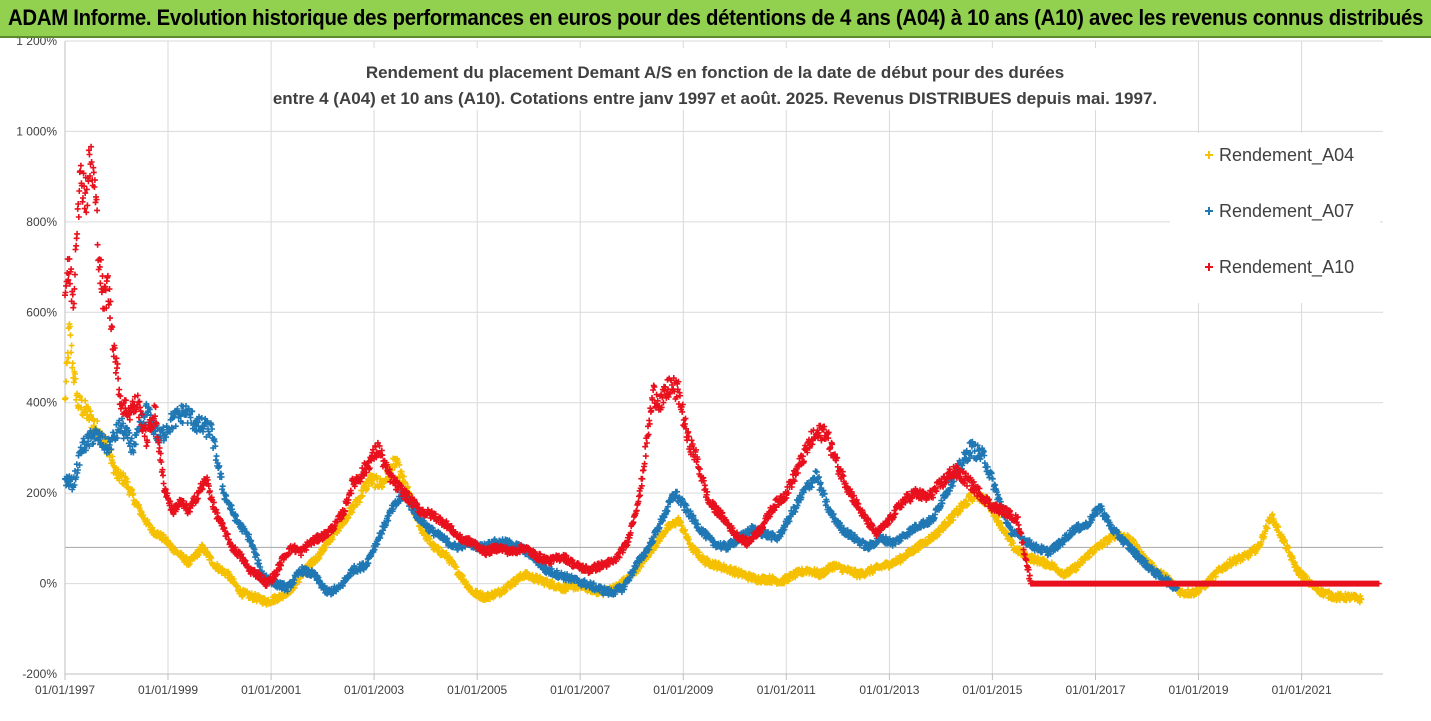 The height and width of the screenshot is (721, 1431). Describe the element at coordinates (1286, 155) in the screenshot. I see `legend-label: Rendement_A04` at that location.